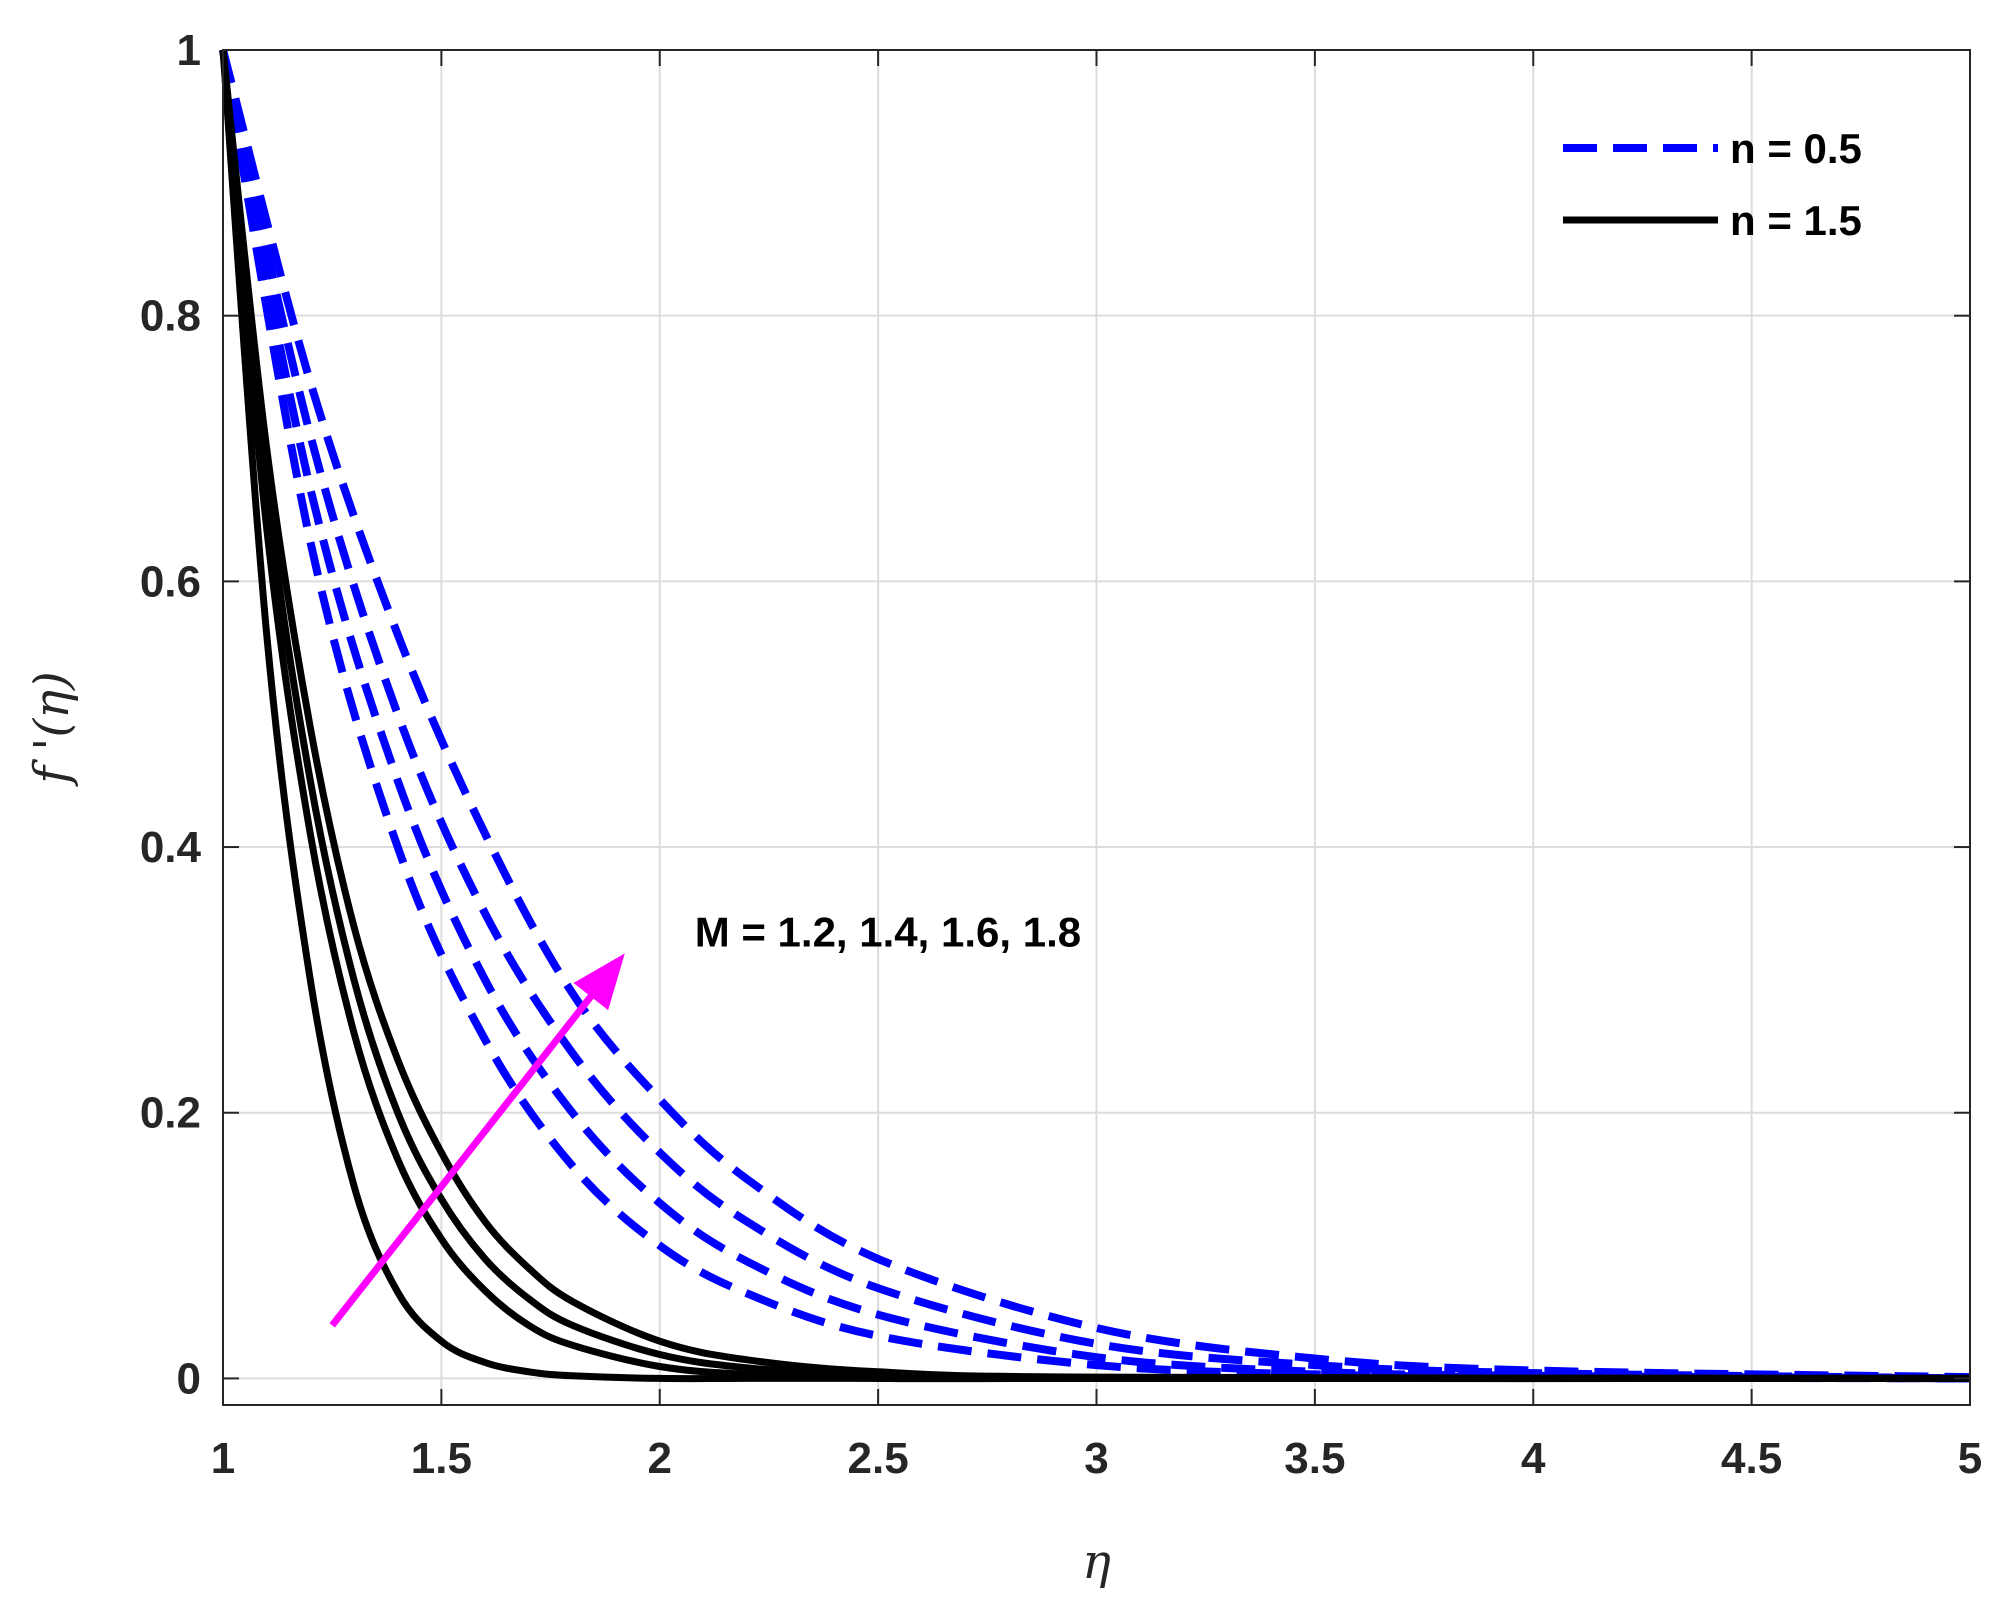 The height and width of the screenshot is (1619, 1993). What do you see at coordinates (223, 1458) in the screenshot?
I see `x-tick-label: 1` at bounding box center [223, 1458].